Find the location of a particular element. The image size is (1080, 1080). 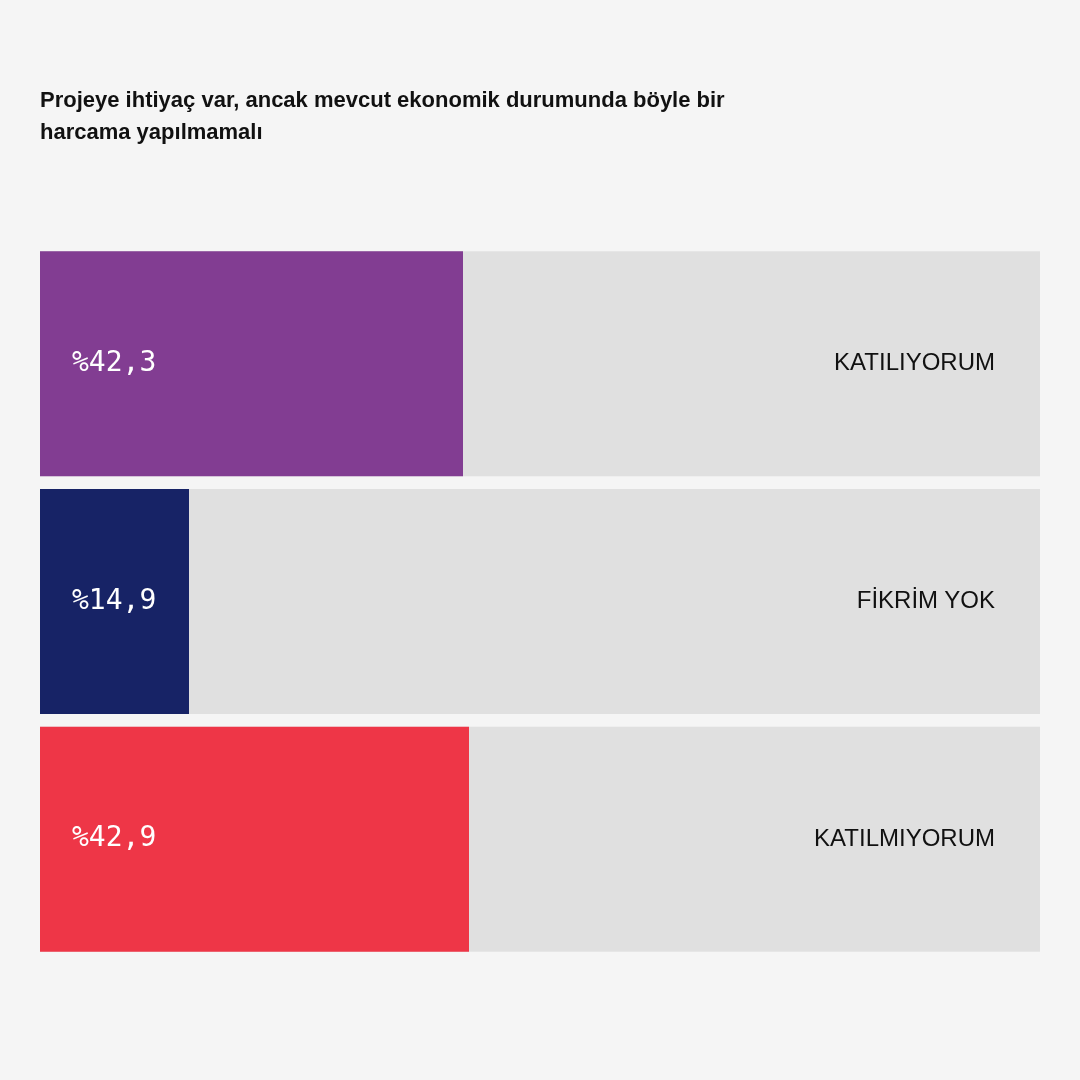

y-tick-label: KATILMIYORUM is located at coordinates (904, 837).